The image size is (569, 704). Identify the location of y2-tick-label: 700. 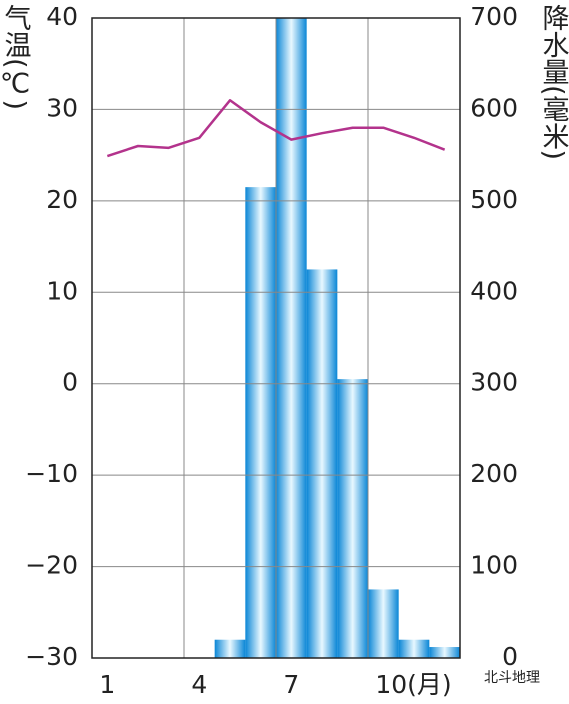
(494, 16).